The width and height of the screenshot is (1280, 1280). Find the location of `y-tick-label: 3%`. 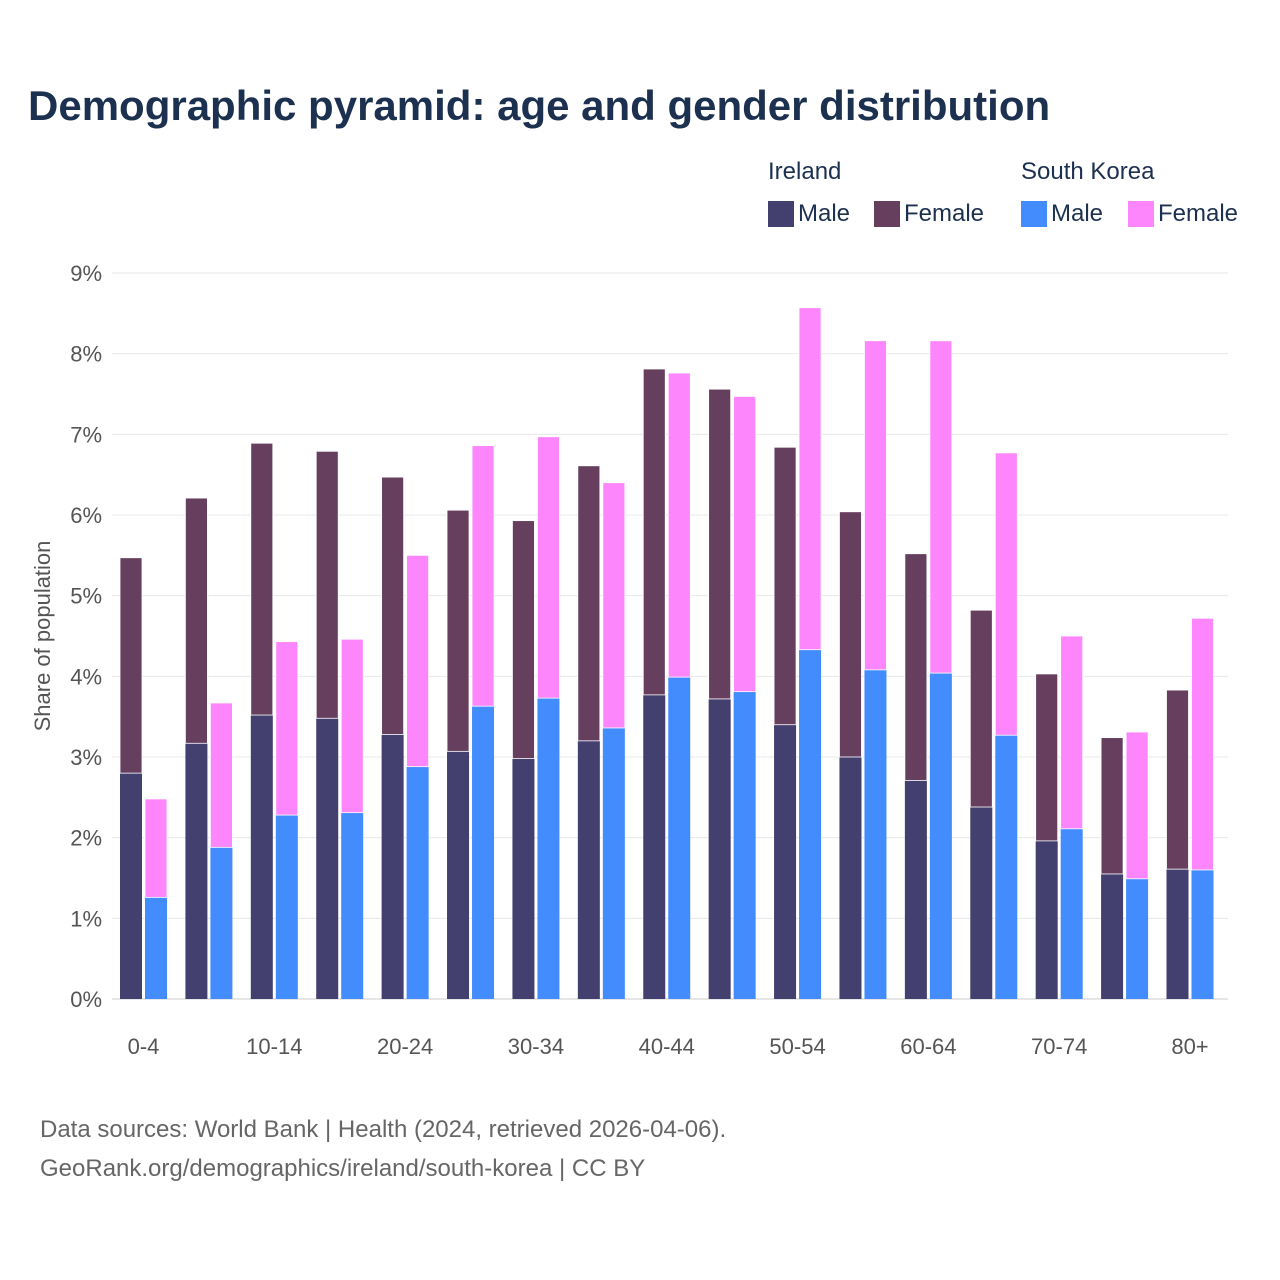

y-tick-label: 3% is located at coordinates (86, 757).